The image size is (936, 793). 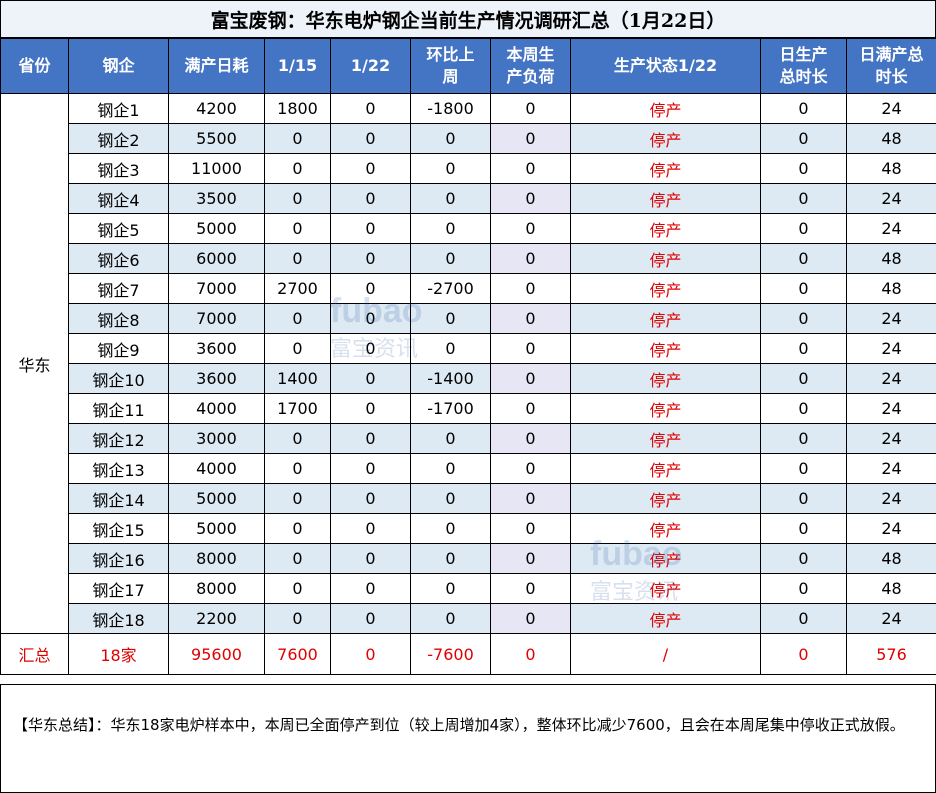 I want to click on capacity-cell: 11000, so click(x=216, y=168).